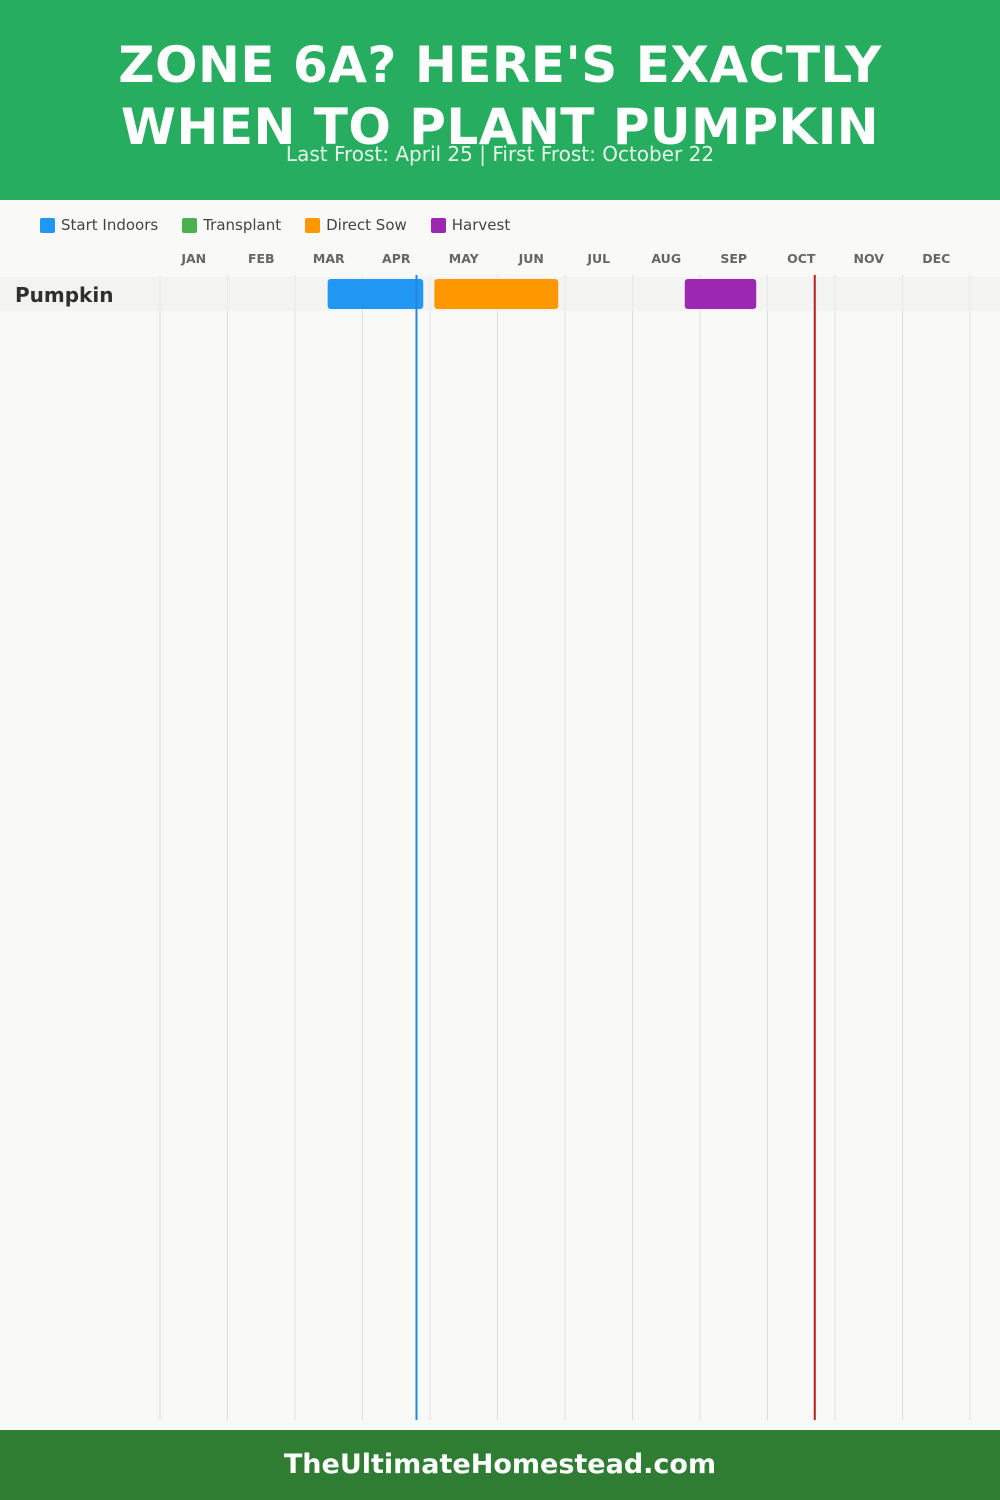 The height and width of the screenshot is (1500, 1000). Describe the element at coordinates (64, 295) in the screenshot. I see `crop-label: Pumpkin` at that location.